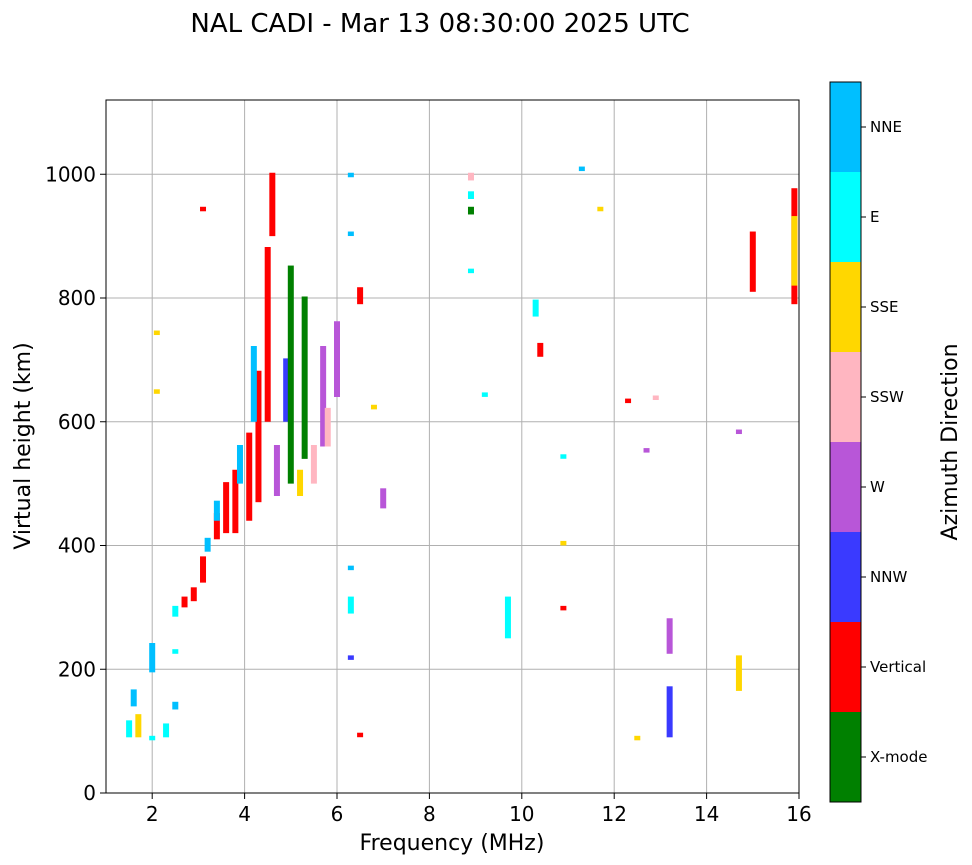 Image resolution: width=972 pixels, height=865 pixels. What do you see at coordinates (429, 814) in the screenshot?
I see `x-tick-label: 8` at bounding box center [429, 814].